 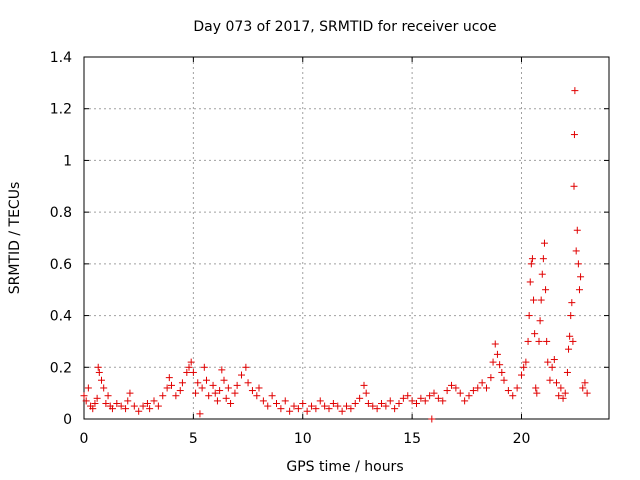 I want to click on y-tick-label: 1.4, so click(x=61, y=58).